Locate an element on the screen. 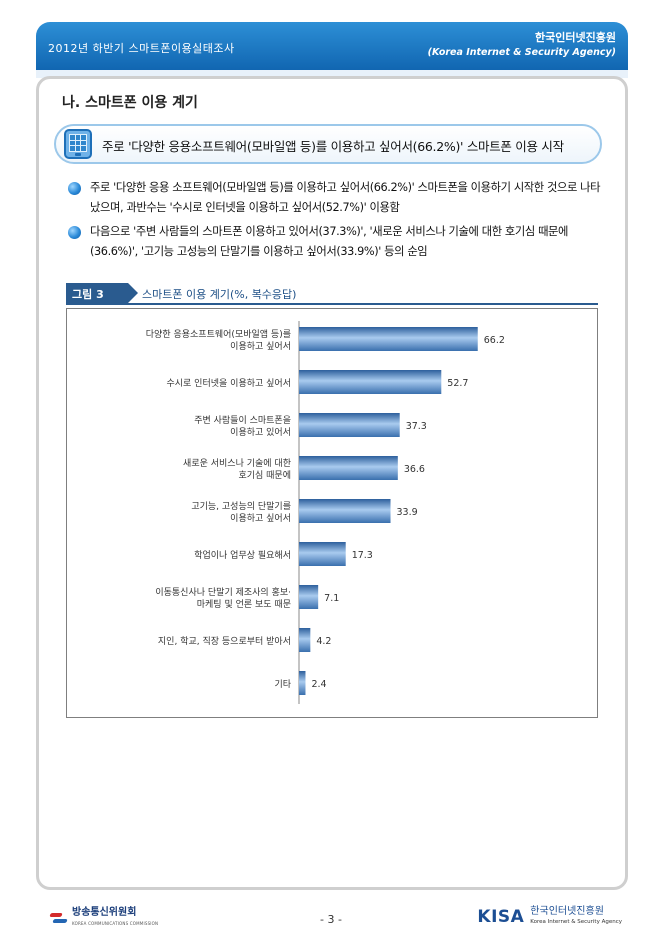 The image size is (662, 940). footer-right-org-en: Korea Internet & Security Agency is located at coordinates (576, 922).